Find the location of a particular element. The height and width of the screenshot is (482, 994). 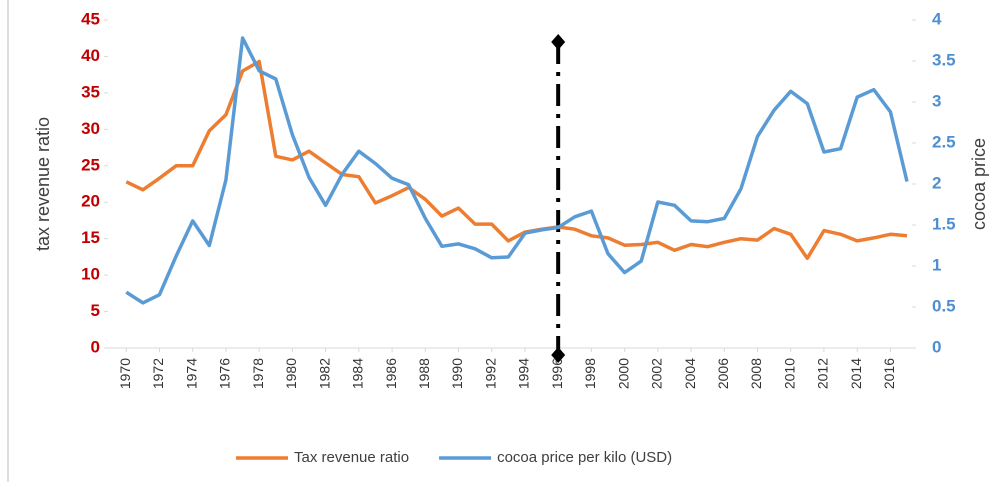

x-tick-label: 2014 is located at coordinates (856, 373).